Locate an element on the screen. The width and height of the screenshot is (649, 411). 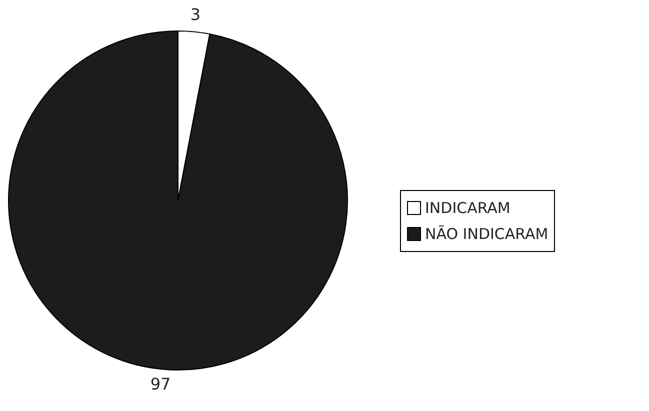
legend-label: NÃO INDICARAM is located at coordinates (486, 234).